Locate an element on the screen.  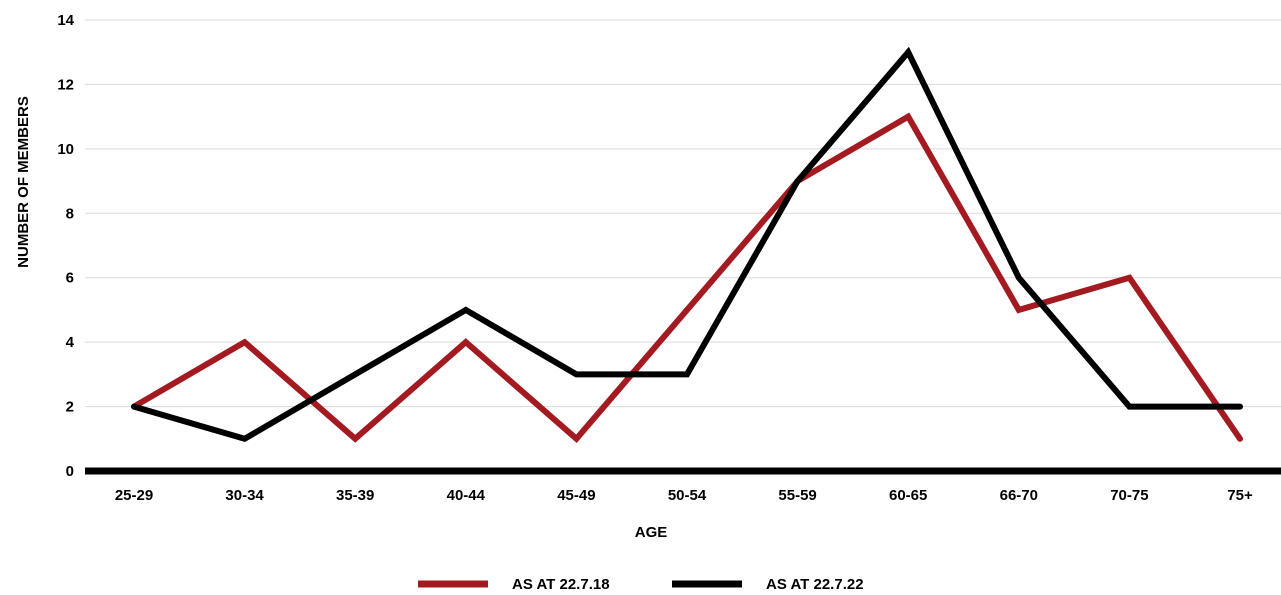
x-tick-label: 55-59 is located at coordinates (797, 495).